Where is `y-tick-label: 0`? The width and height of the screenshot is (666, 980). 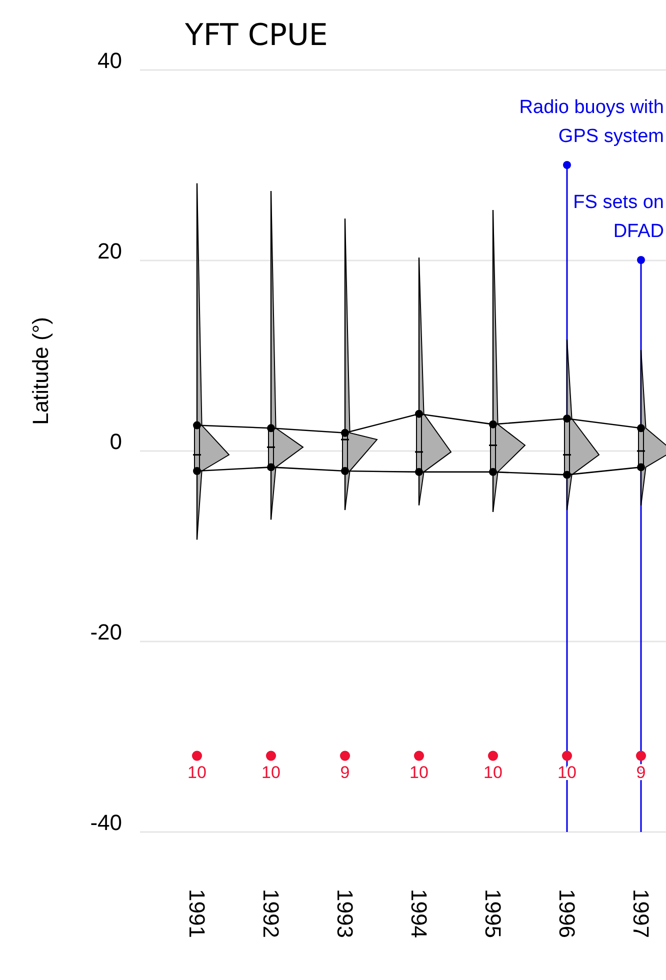 y-tick-label: 0 is located at coordinates (116, 441).